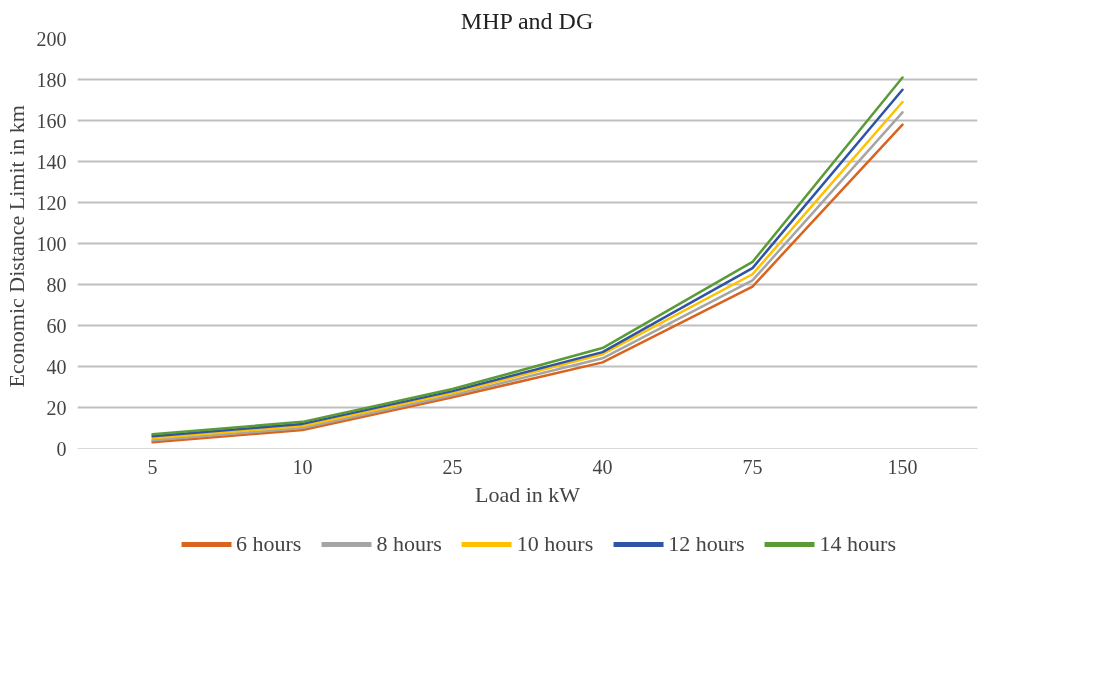 The image size is (1114, 697). Describe the element at coordinates (56, 407) in the screenshot. I see `y-tick-label: 20` at that location.